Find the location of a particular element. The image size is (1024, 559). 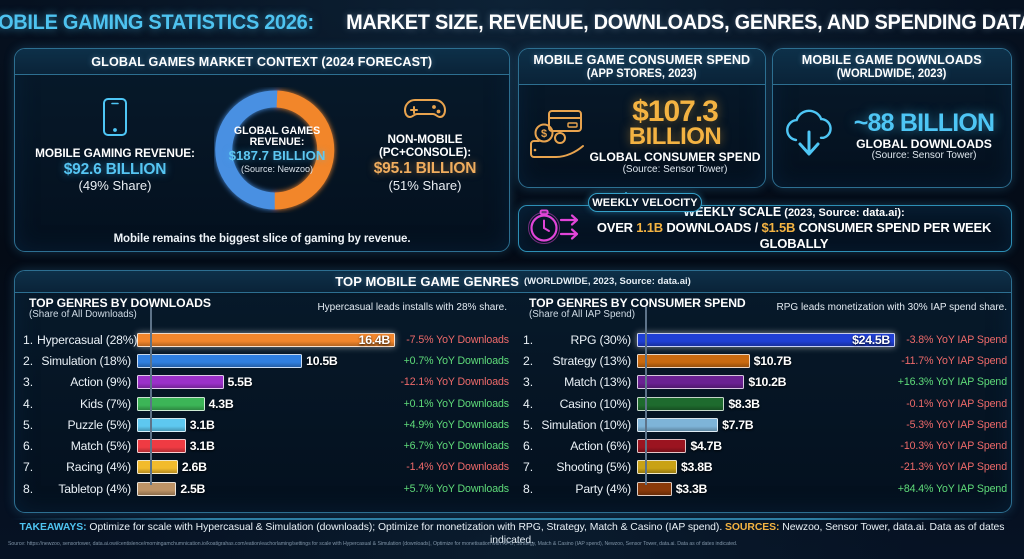

chart-downloads-title: TOP GENRES BY DOWNLOADS is located at coordinates (120, 303).